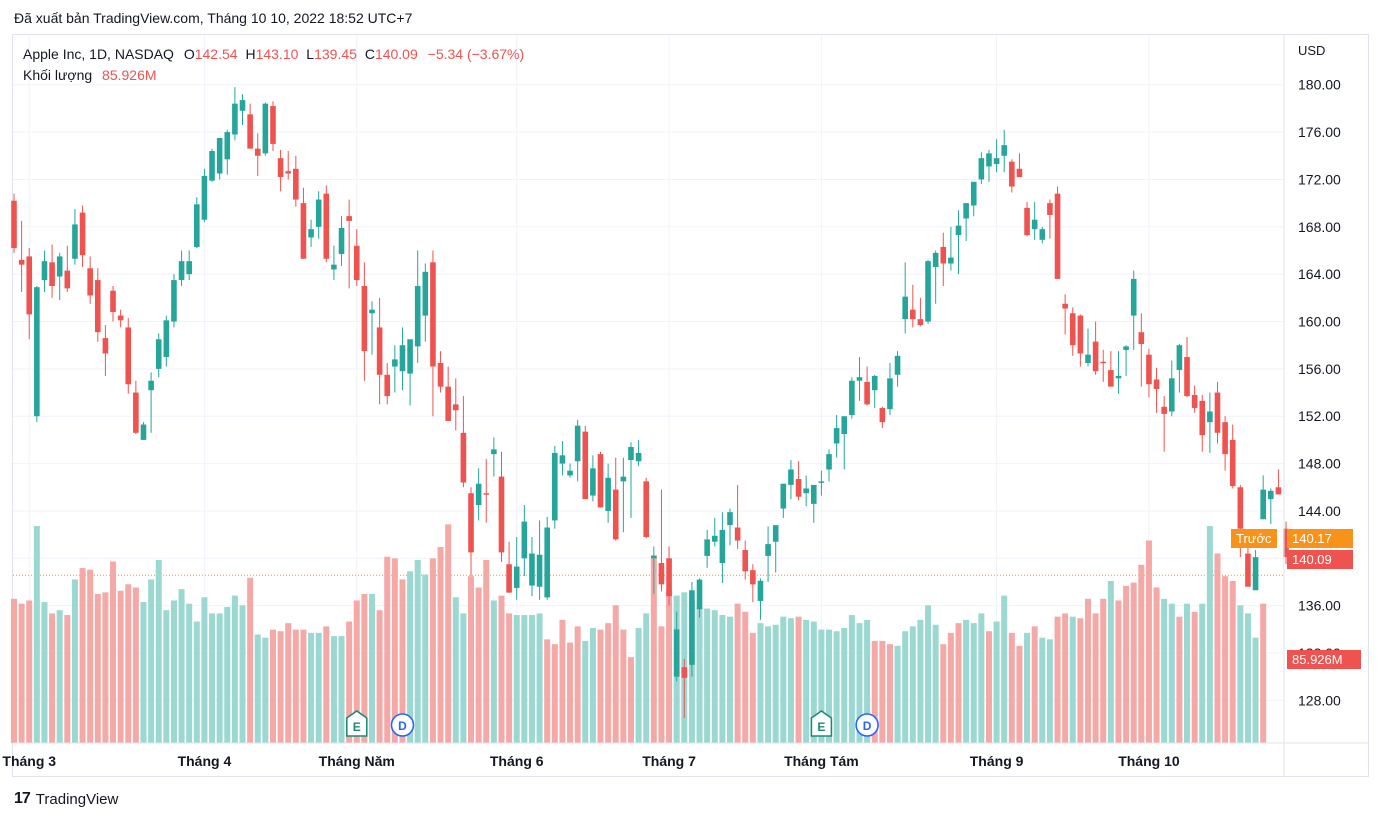  What do you see at coordinates (1311, 50) in the screenshot?
I see `currency-label: USD` at bounding box center [1311, 50].